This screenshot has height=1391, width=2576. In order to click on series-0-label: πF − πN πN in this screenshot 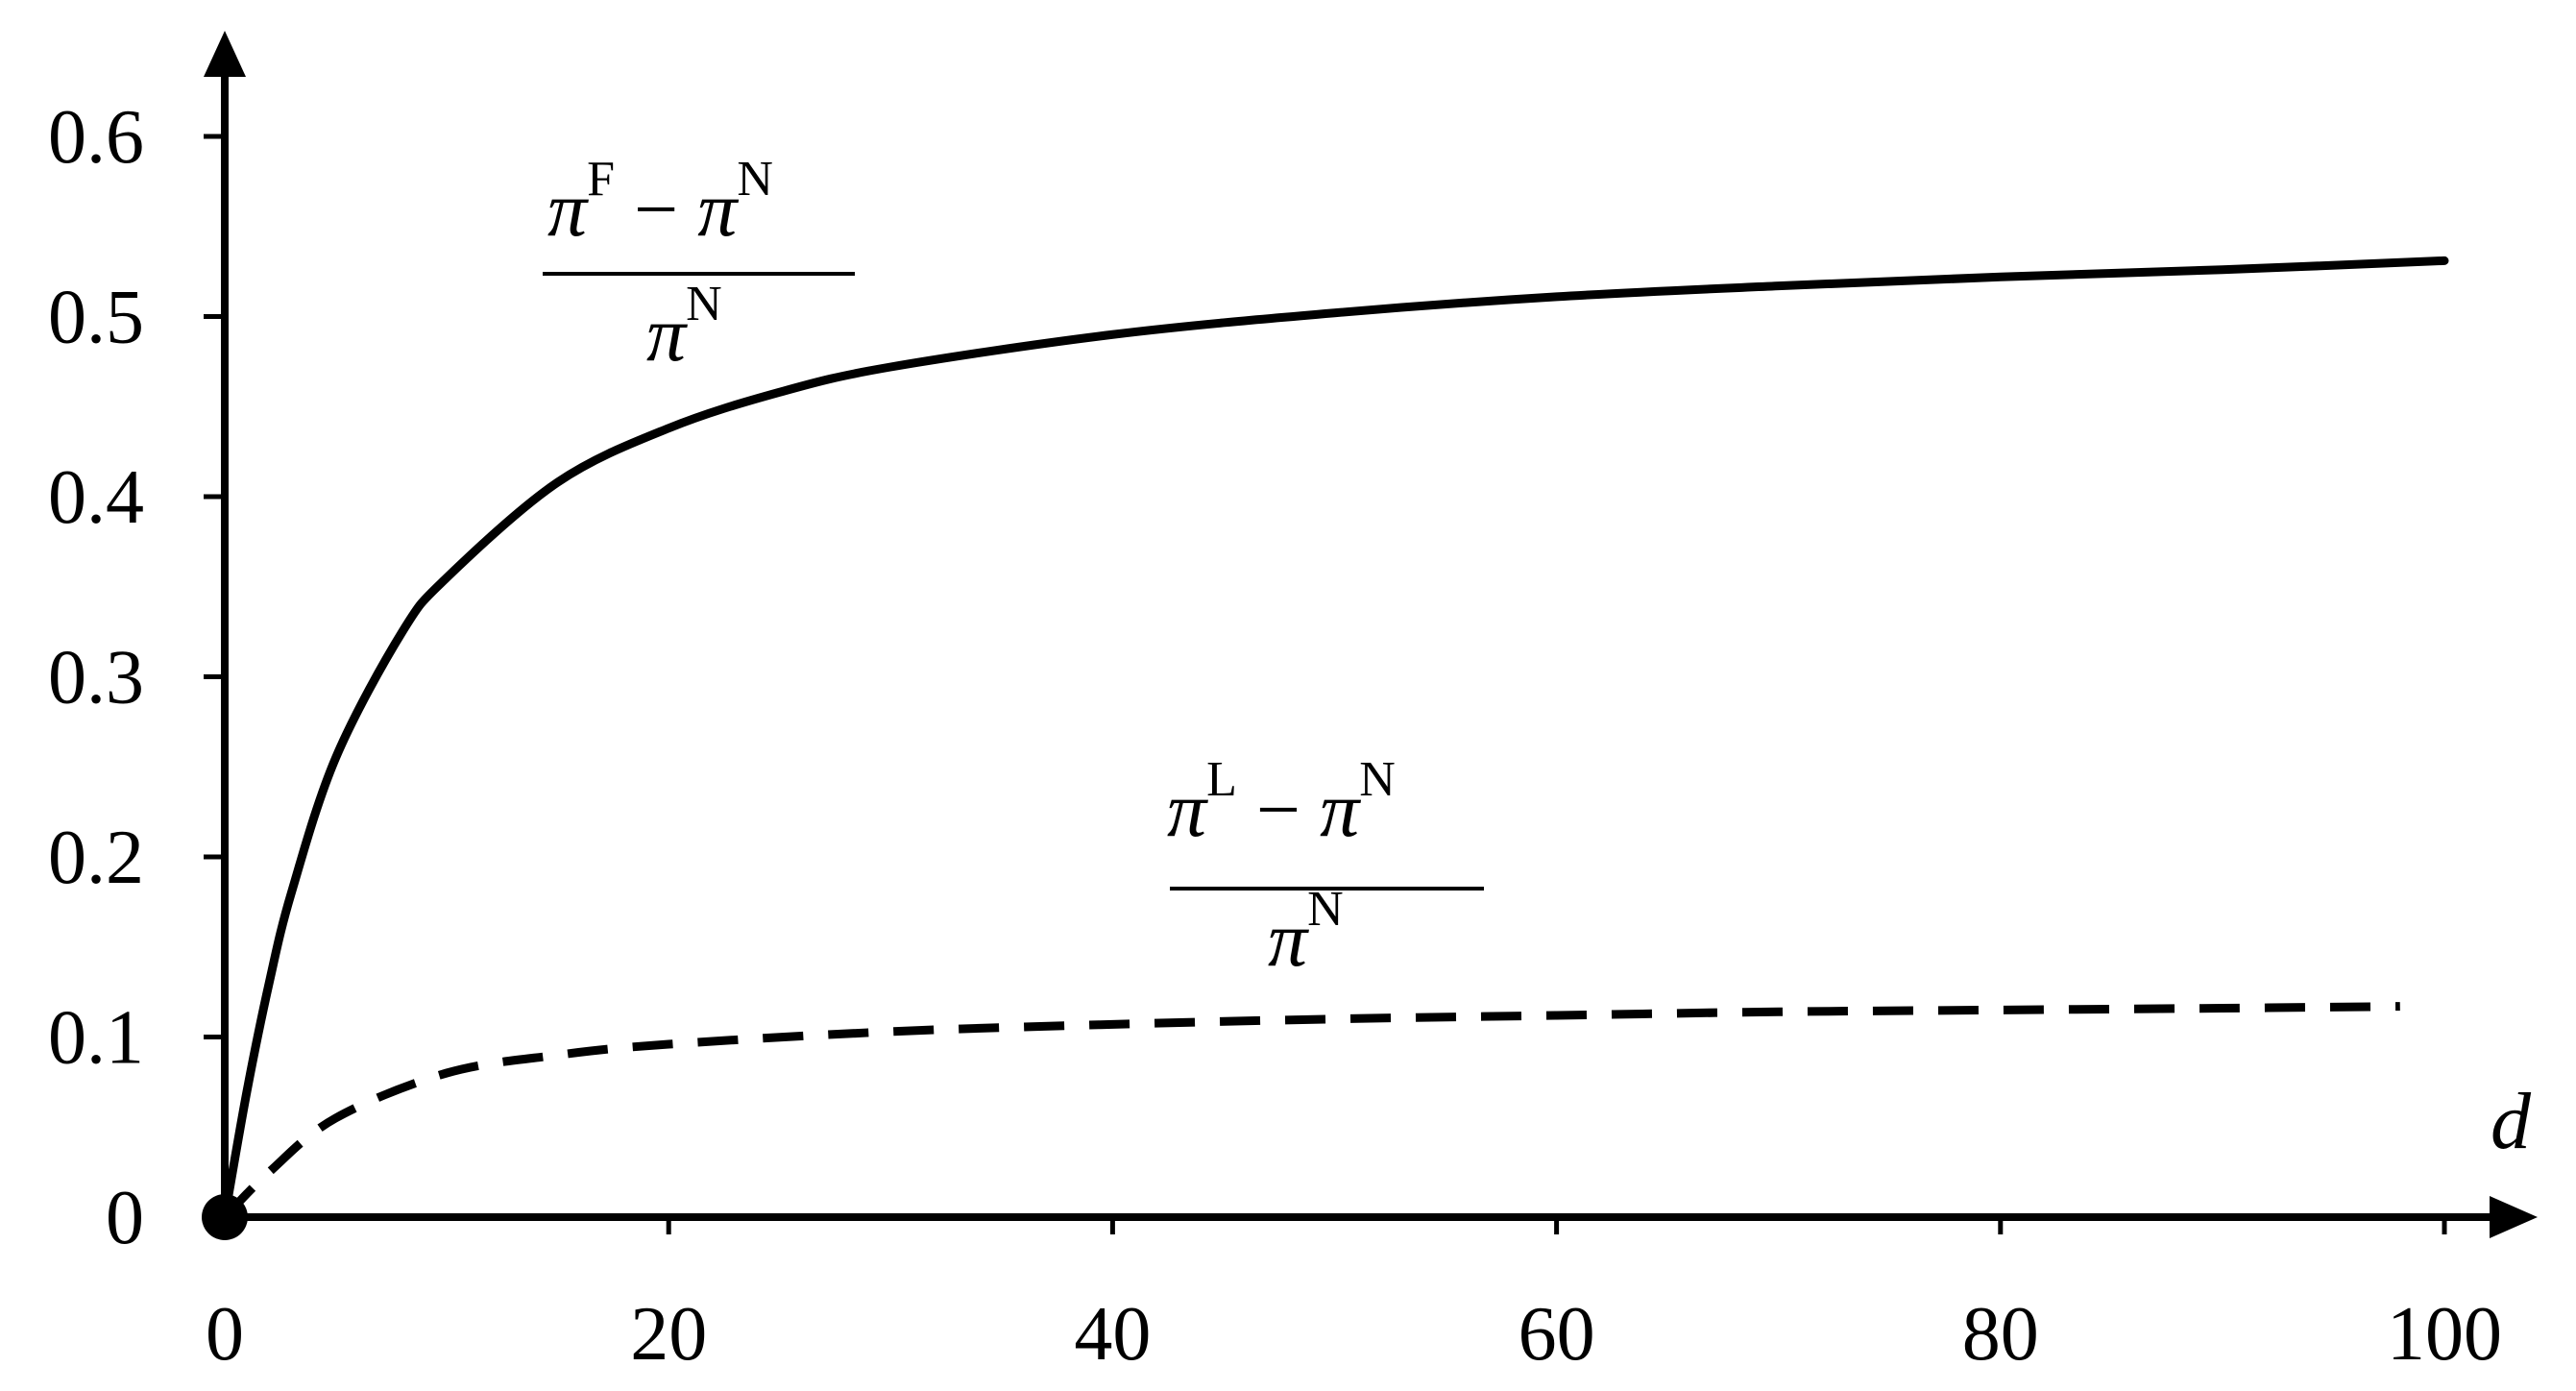, I will do `click(699, 265)`.